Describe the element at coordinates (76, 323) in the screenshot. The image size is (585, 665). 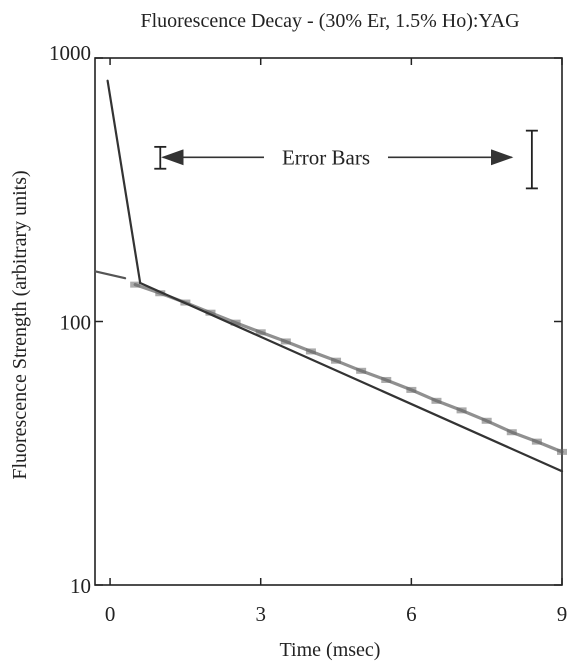
I see `y-tick-label: 100` at that location.